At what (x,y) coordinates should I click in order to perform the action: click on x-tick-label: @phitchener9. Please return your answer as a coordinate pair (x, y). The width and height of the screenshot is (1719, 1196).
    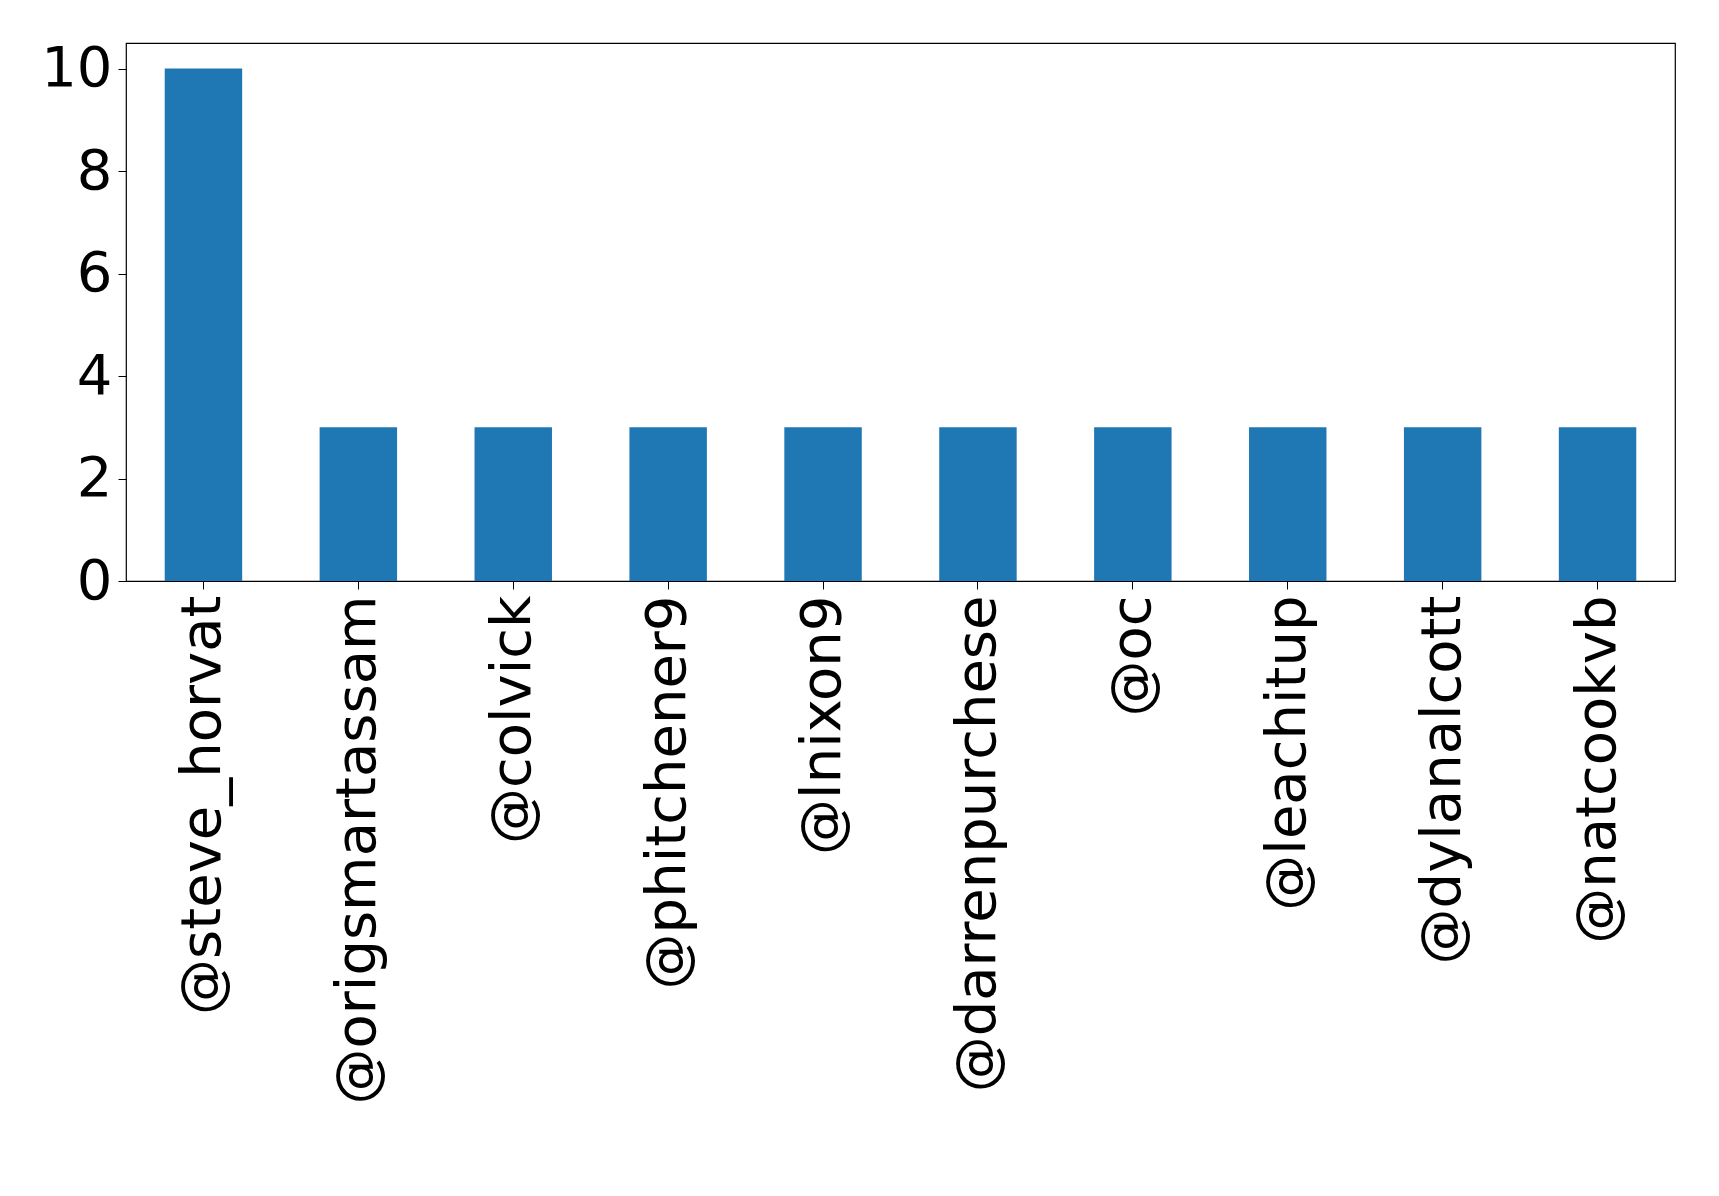
    Looking at the image, I should click on (666, 792).